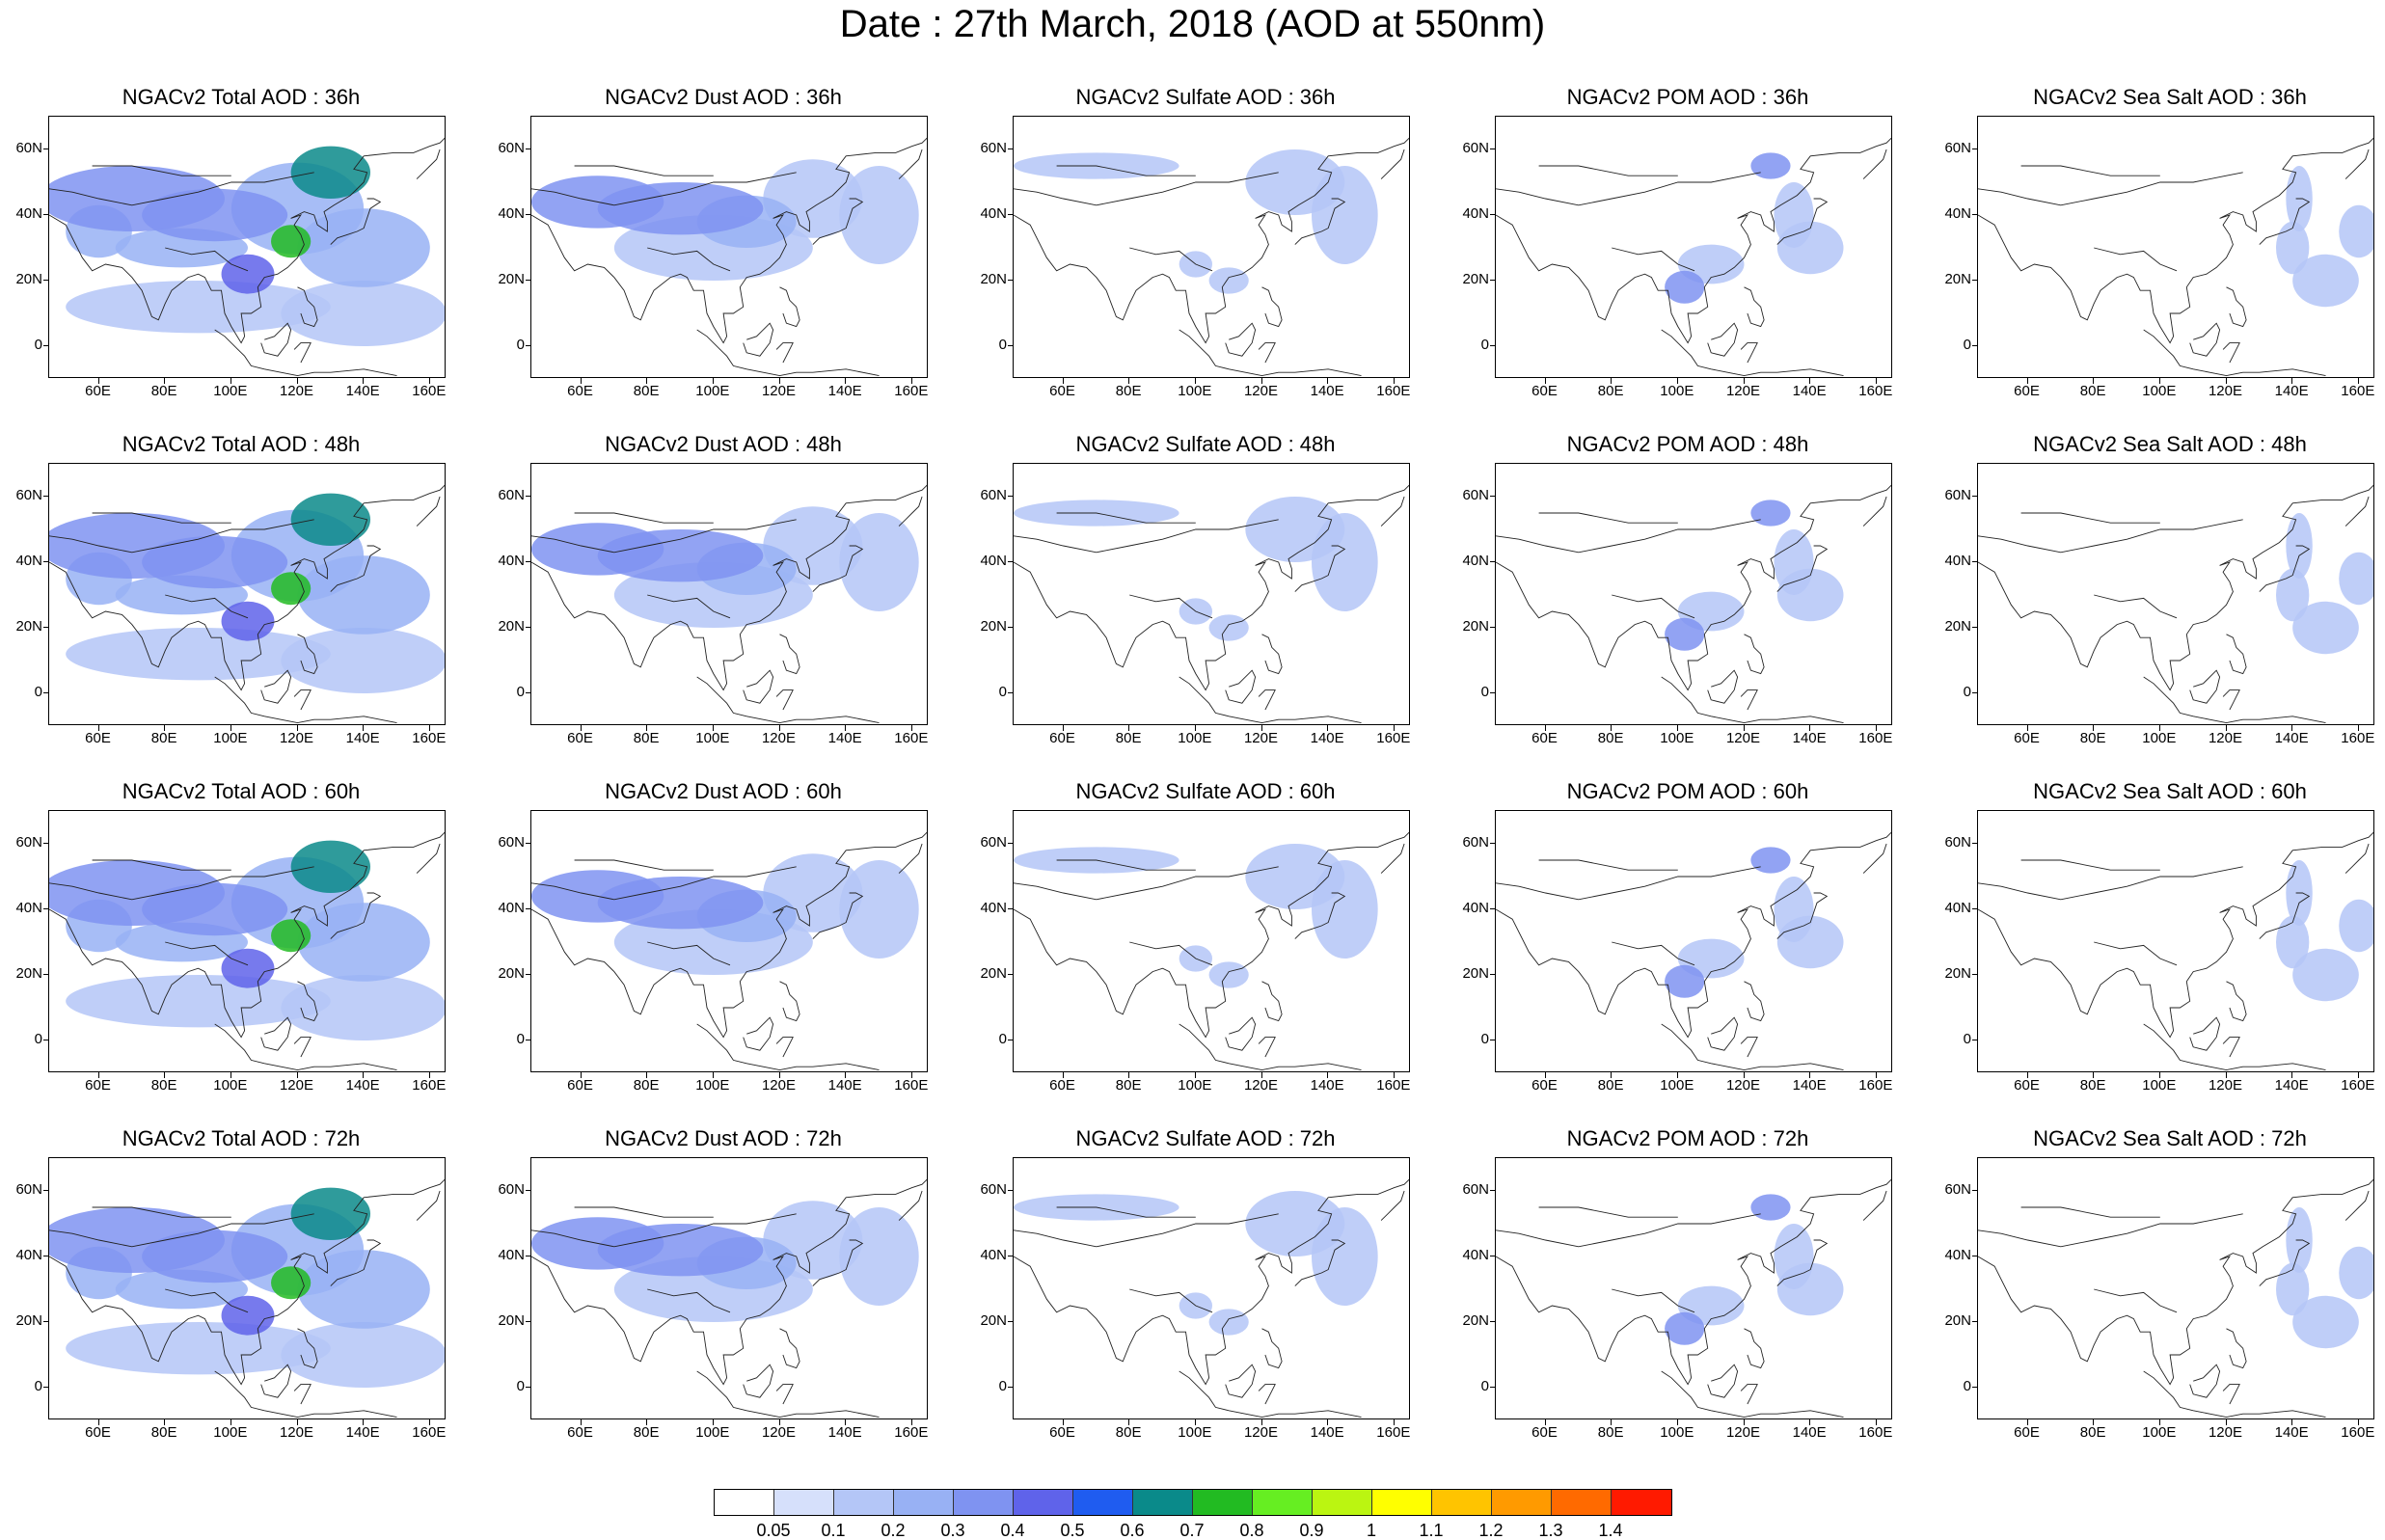  What do you see at coordinates (1687, 1138) in the screenshot?
I see `panel-title: NGACv2 POM AOD : 72h` at bounding box center [1687, 1138].